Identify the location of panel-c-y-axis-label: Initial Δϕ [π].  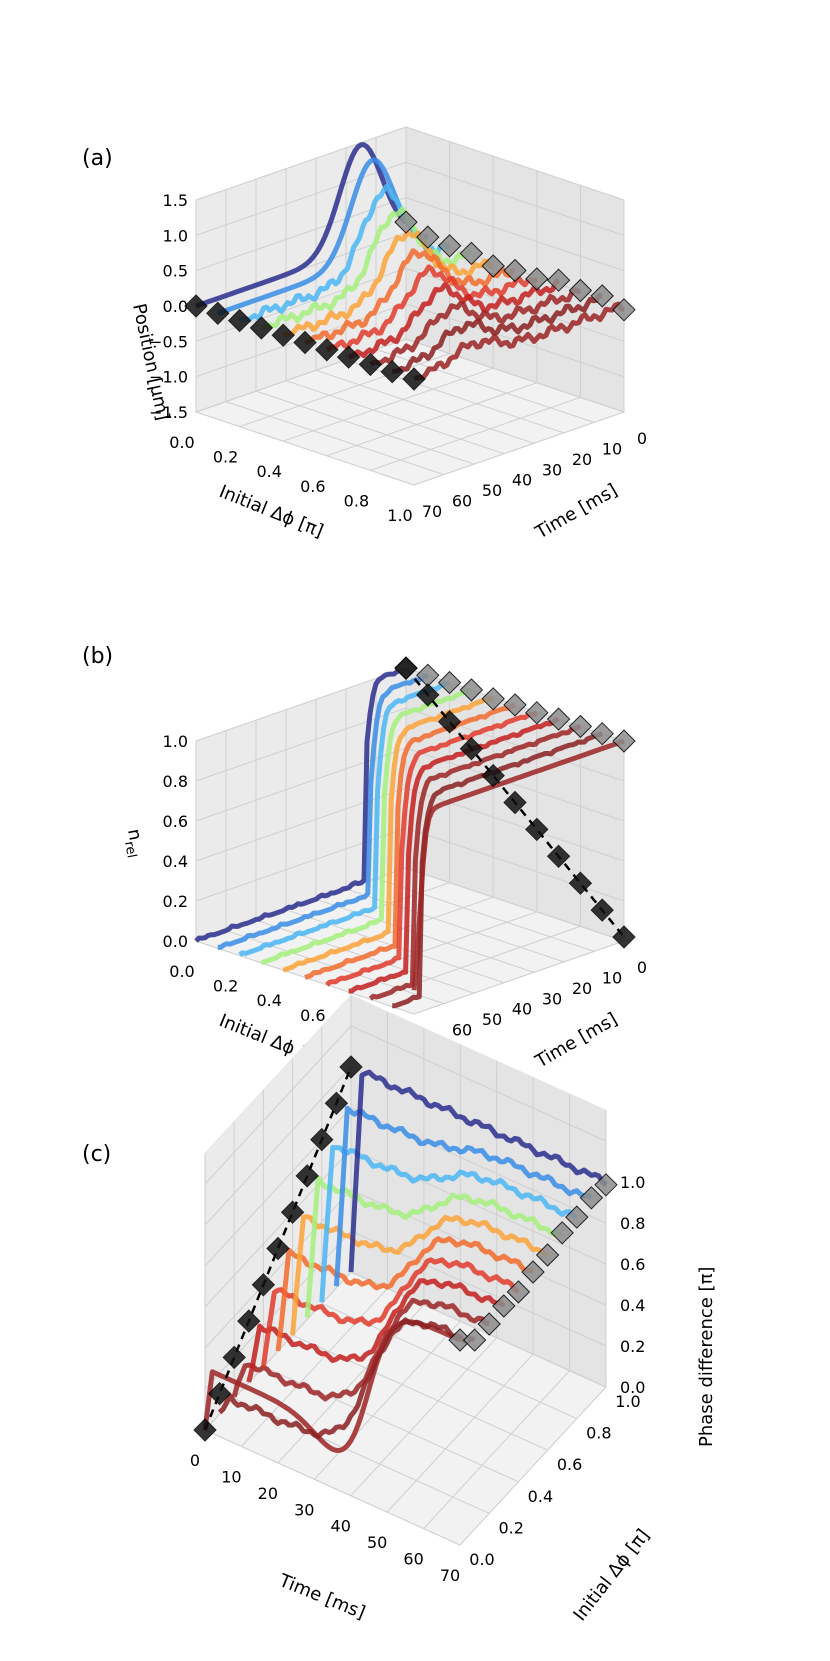
(611, 1575).